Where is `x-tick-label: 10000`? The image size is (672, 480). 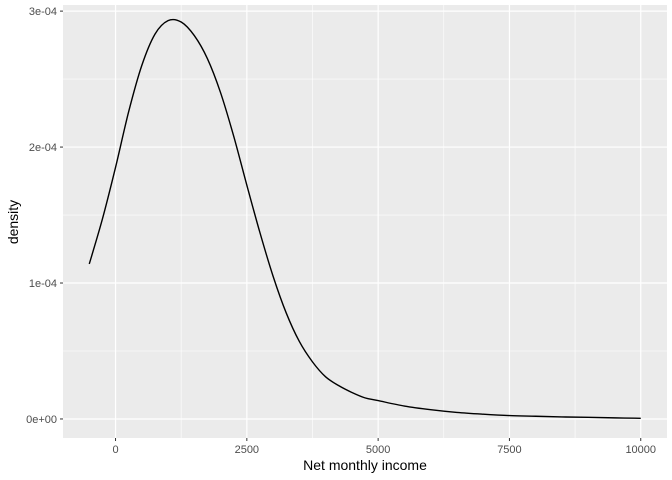 x-tick-label: 10000 is located at coordinates (640, 450).